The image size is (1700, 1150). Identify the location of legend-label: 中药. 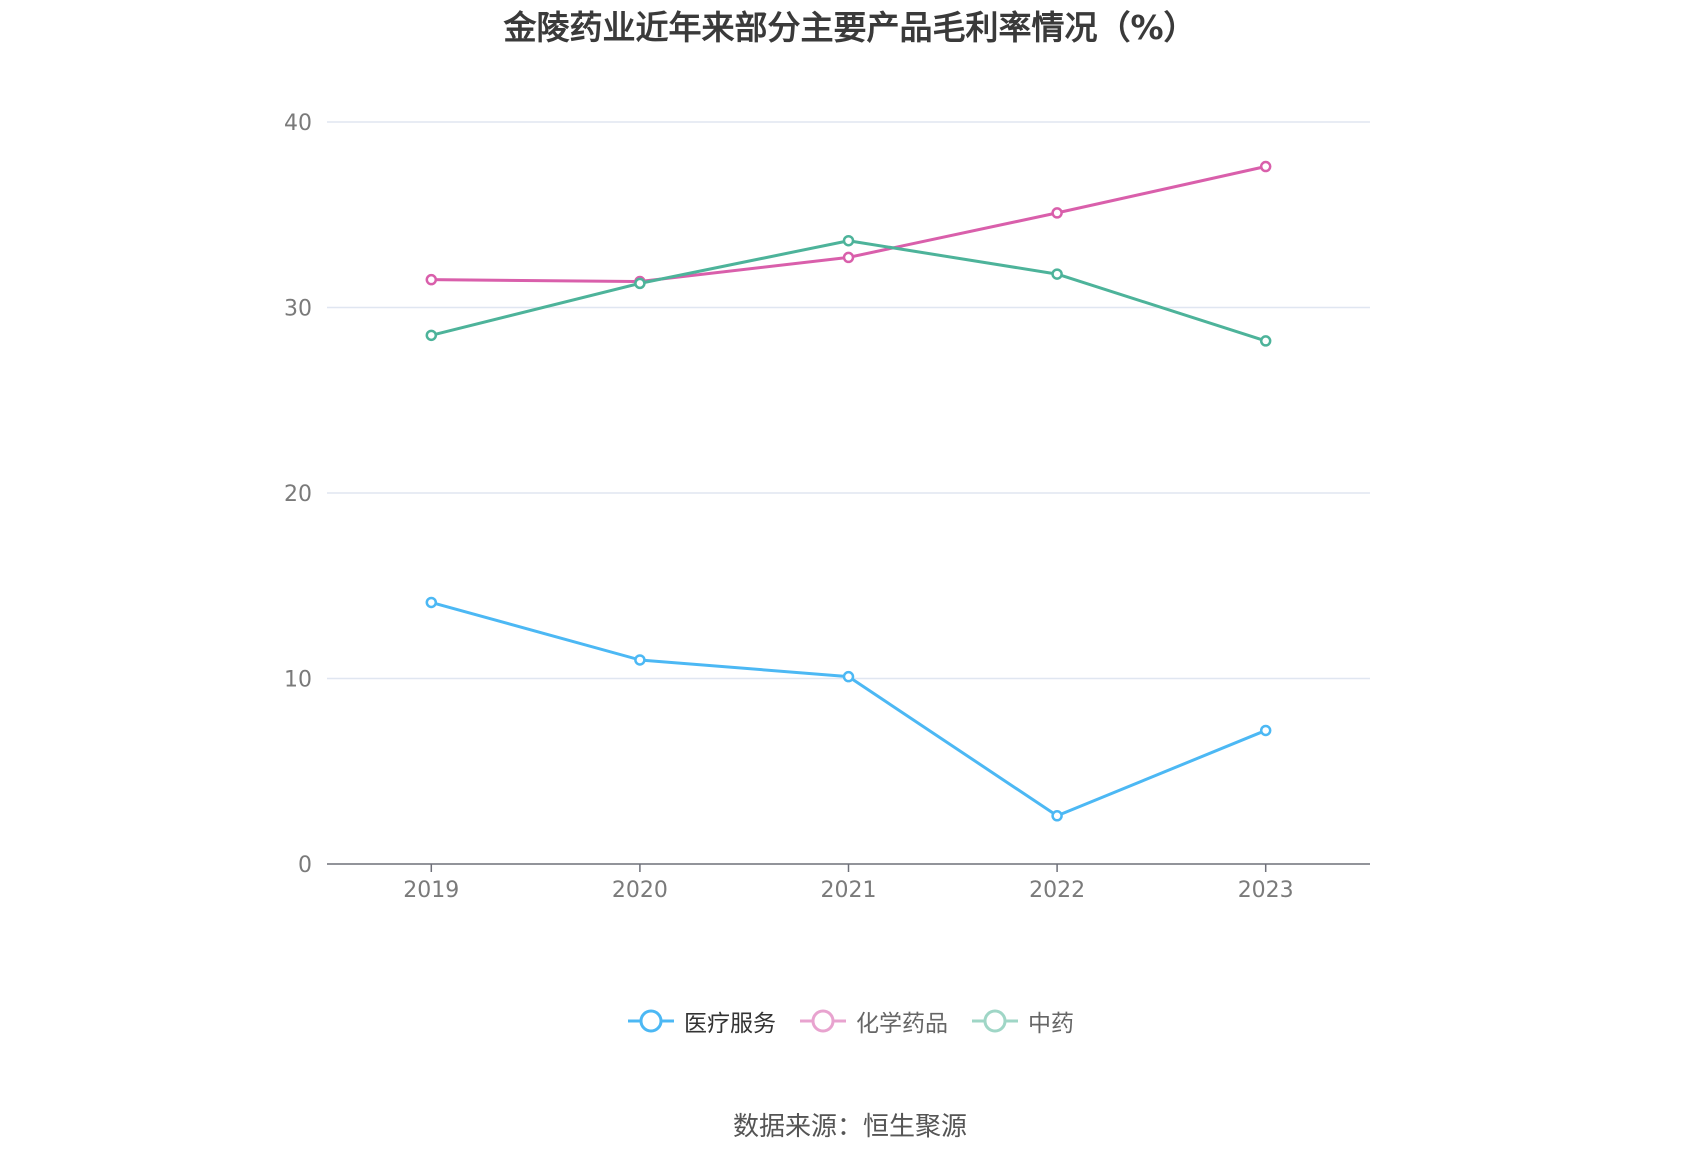
(1051, 1024).